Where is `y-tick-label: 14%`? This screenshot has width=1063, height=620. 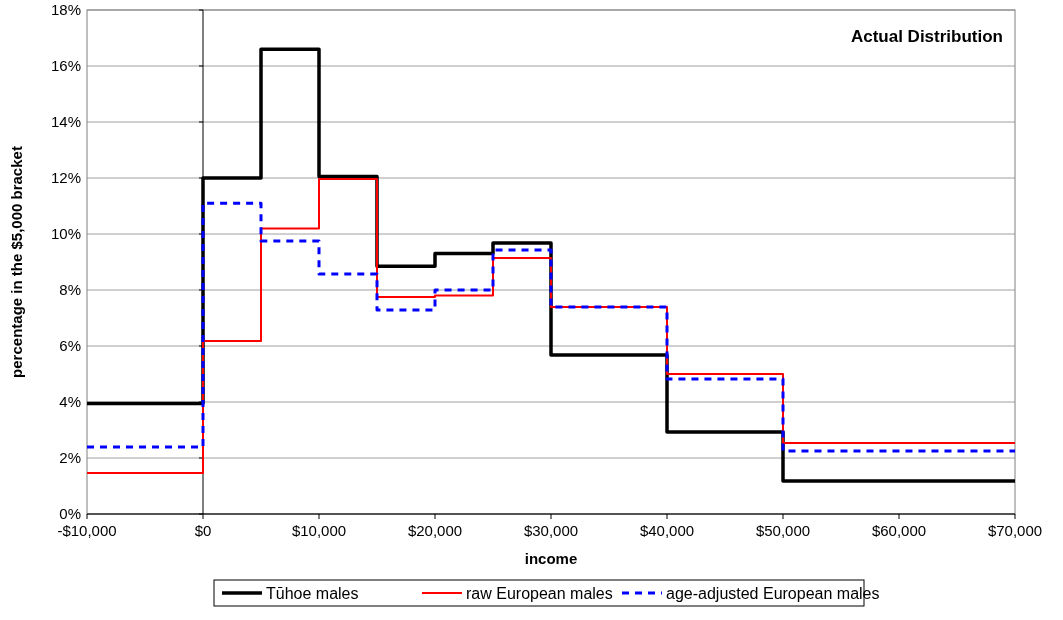 y-tick-label: 14% is located at coordinates (65, 121).